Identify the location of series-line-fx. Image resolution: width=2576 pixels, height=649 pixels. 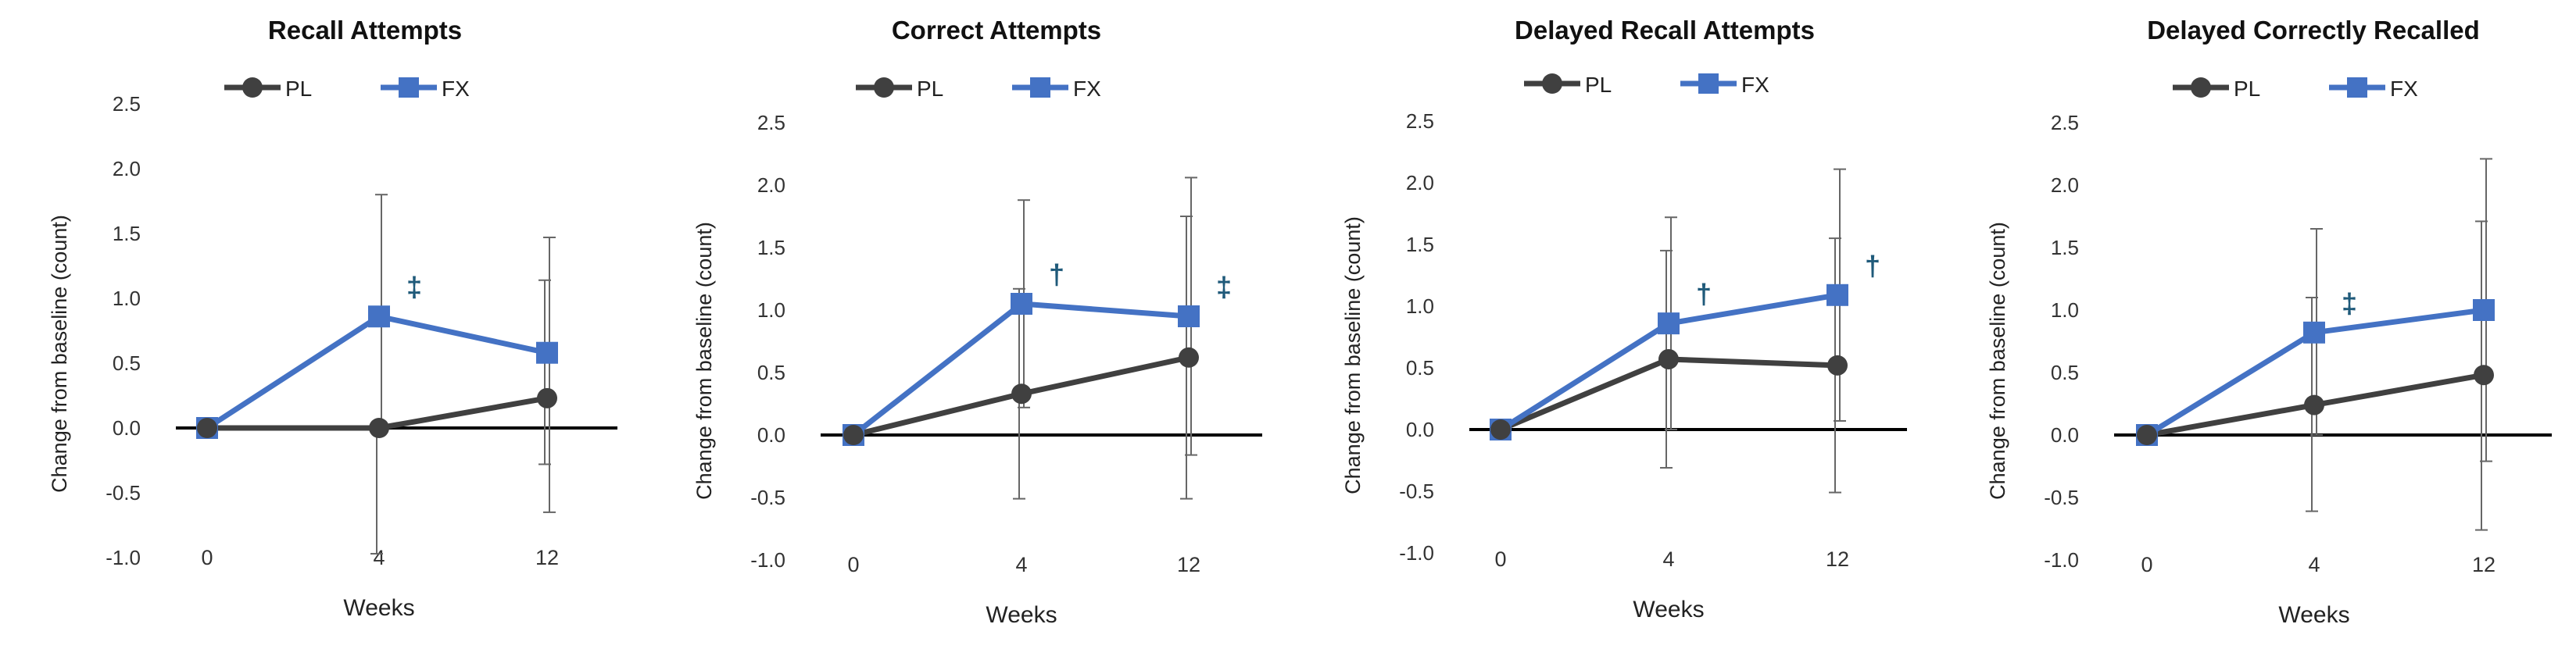
(377, 371).